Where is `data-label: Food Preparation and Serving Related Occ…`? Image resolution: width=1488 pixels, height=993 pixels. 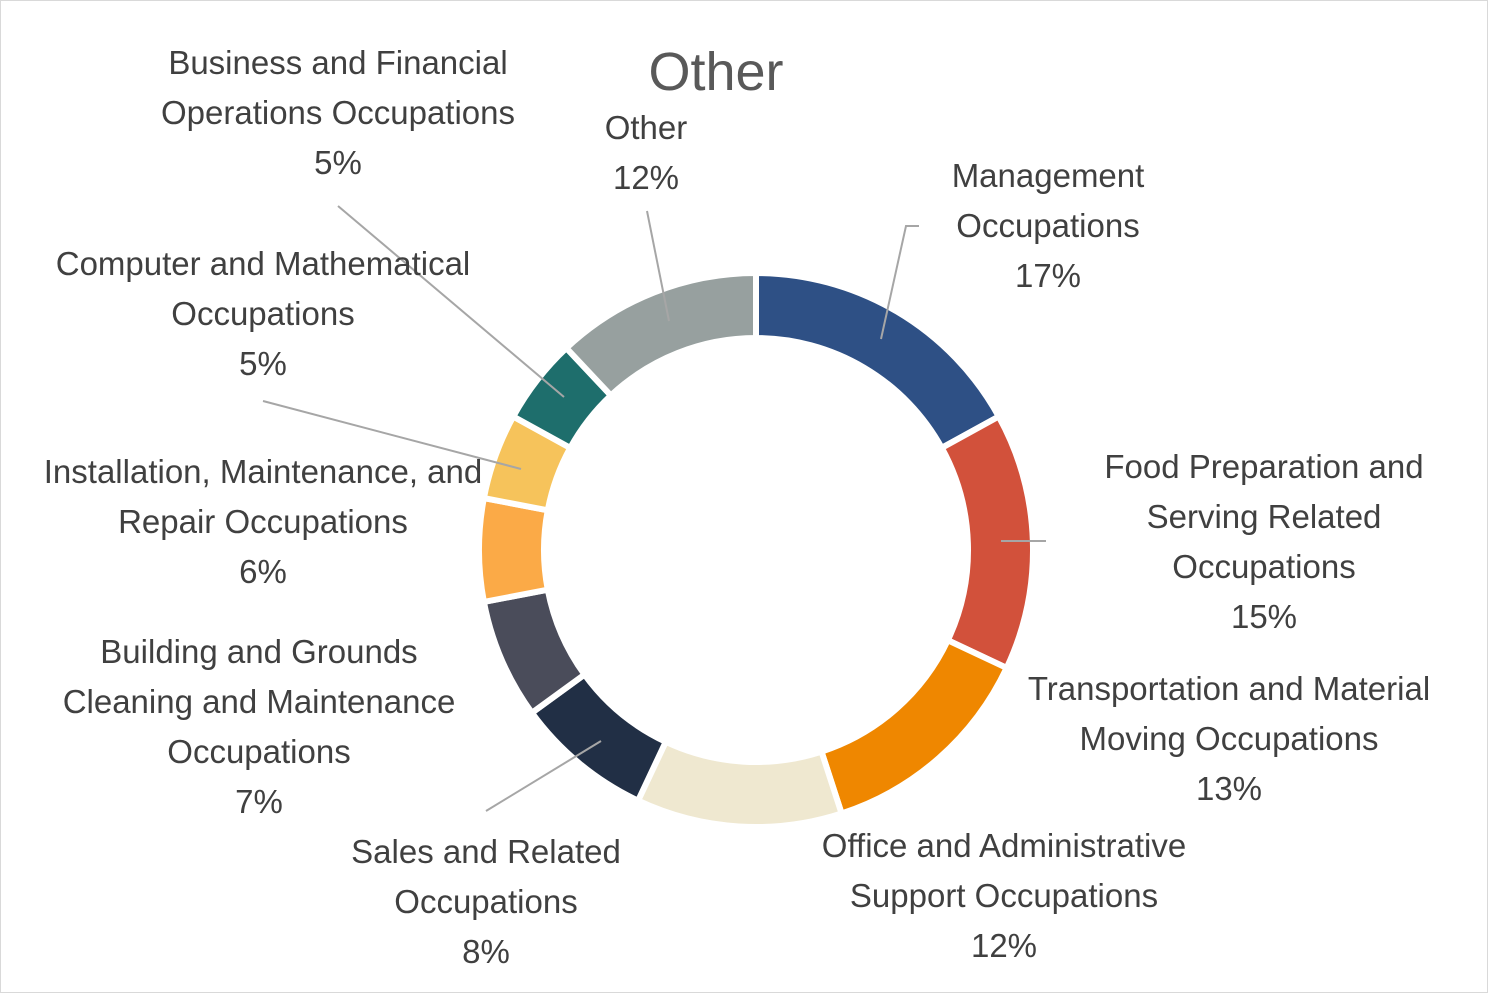 data-label: Food Preparation and Serving Related Occ… is located at coordinates (1264, 542).